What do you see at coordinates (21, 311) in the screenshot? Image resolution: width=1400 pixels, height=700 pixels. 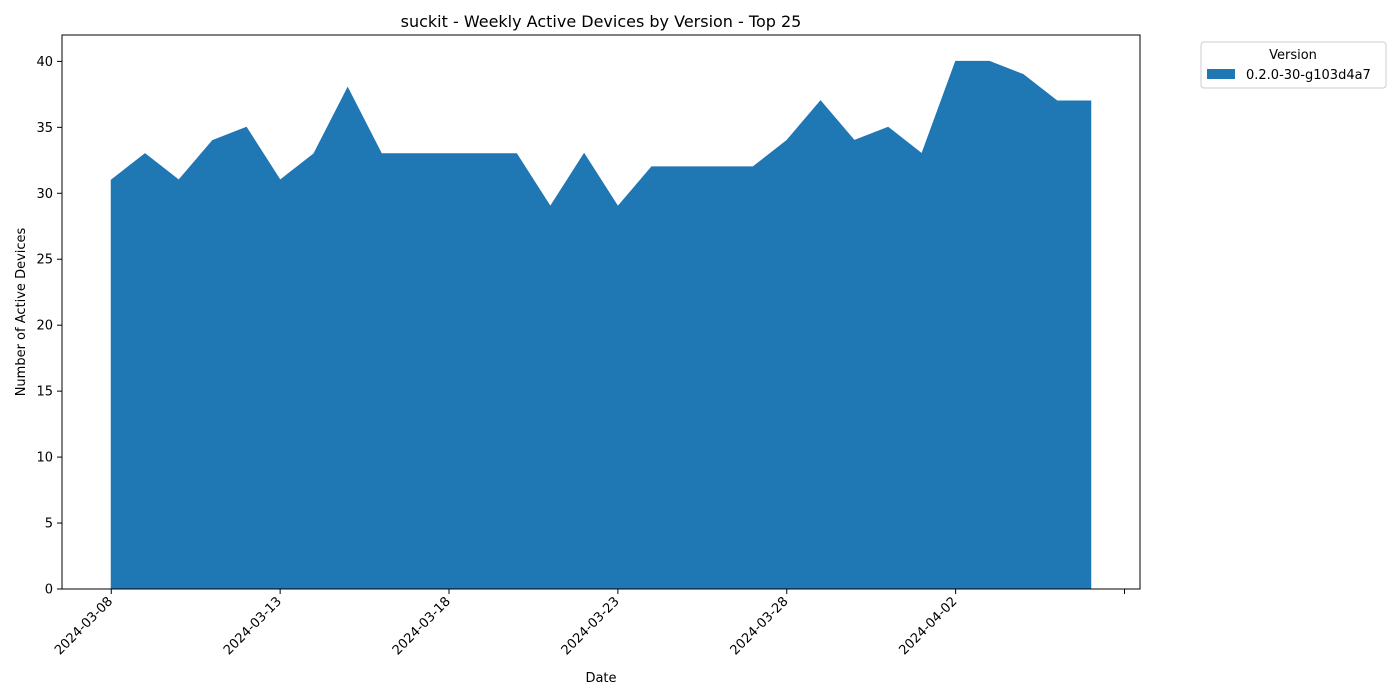 I see `y-axis-title: Number of Active Devices` at bounding box center [21, 311].